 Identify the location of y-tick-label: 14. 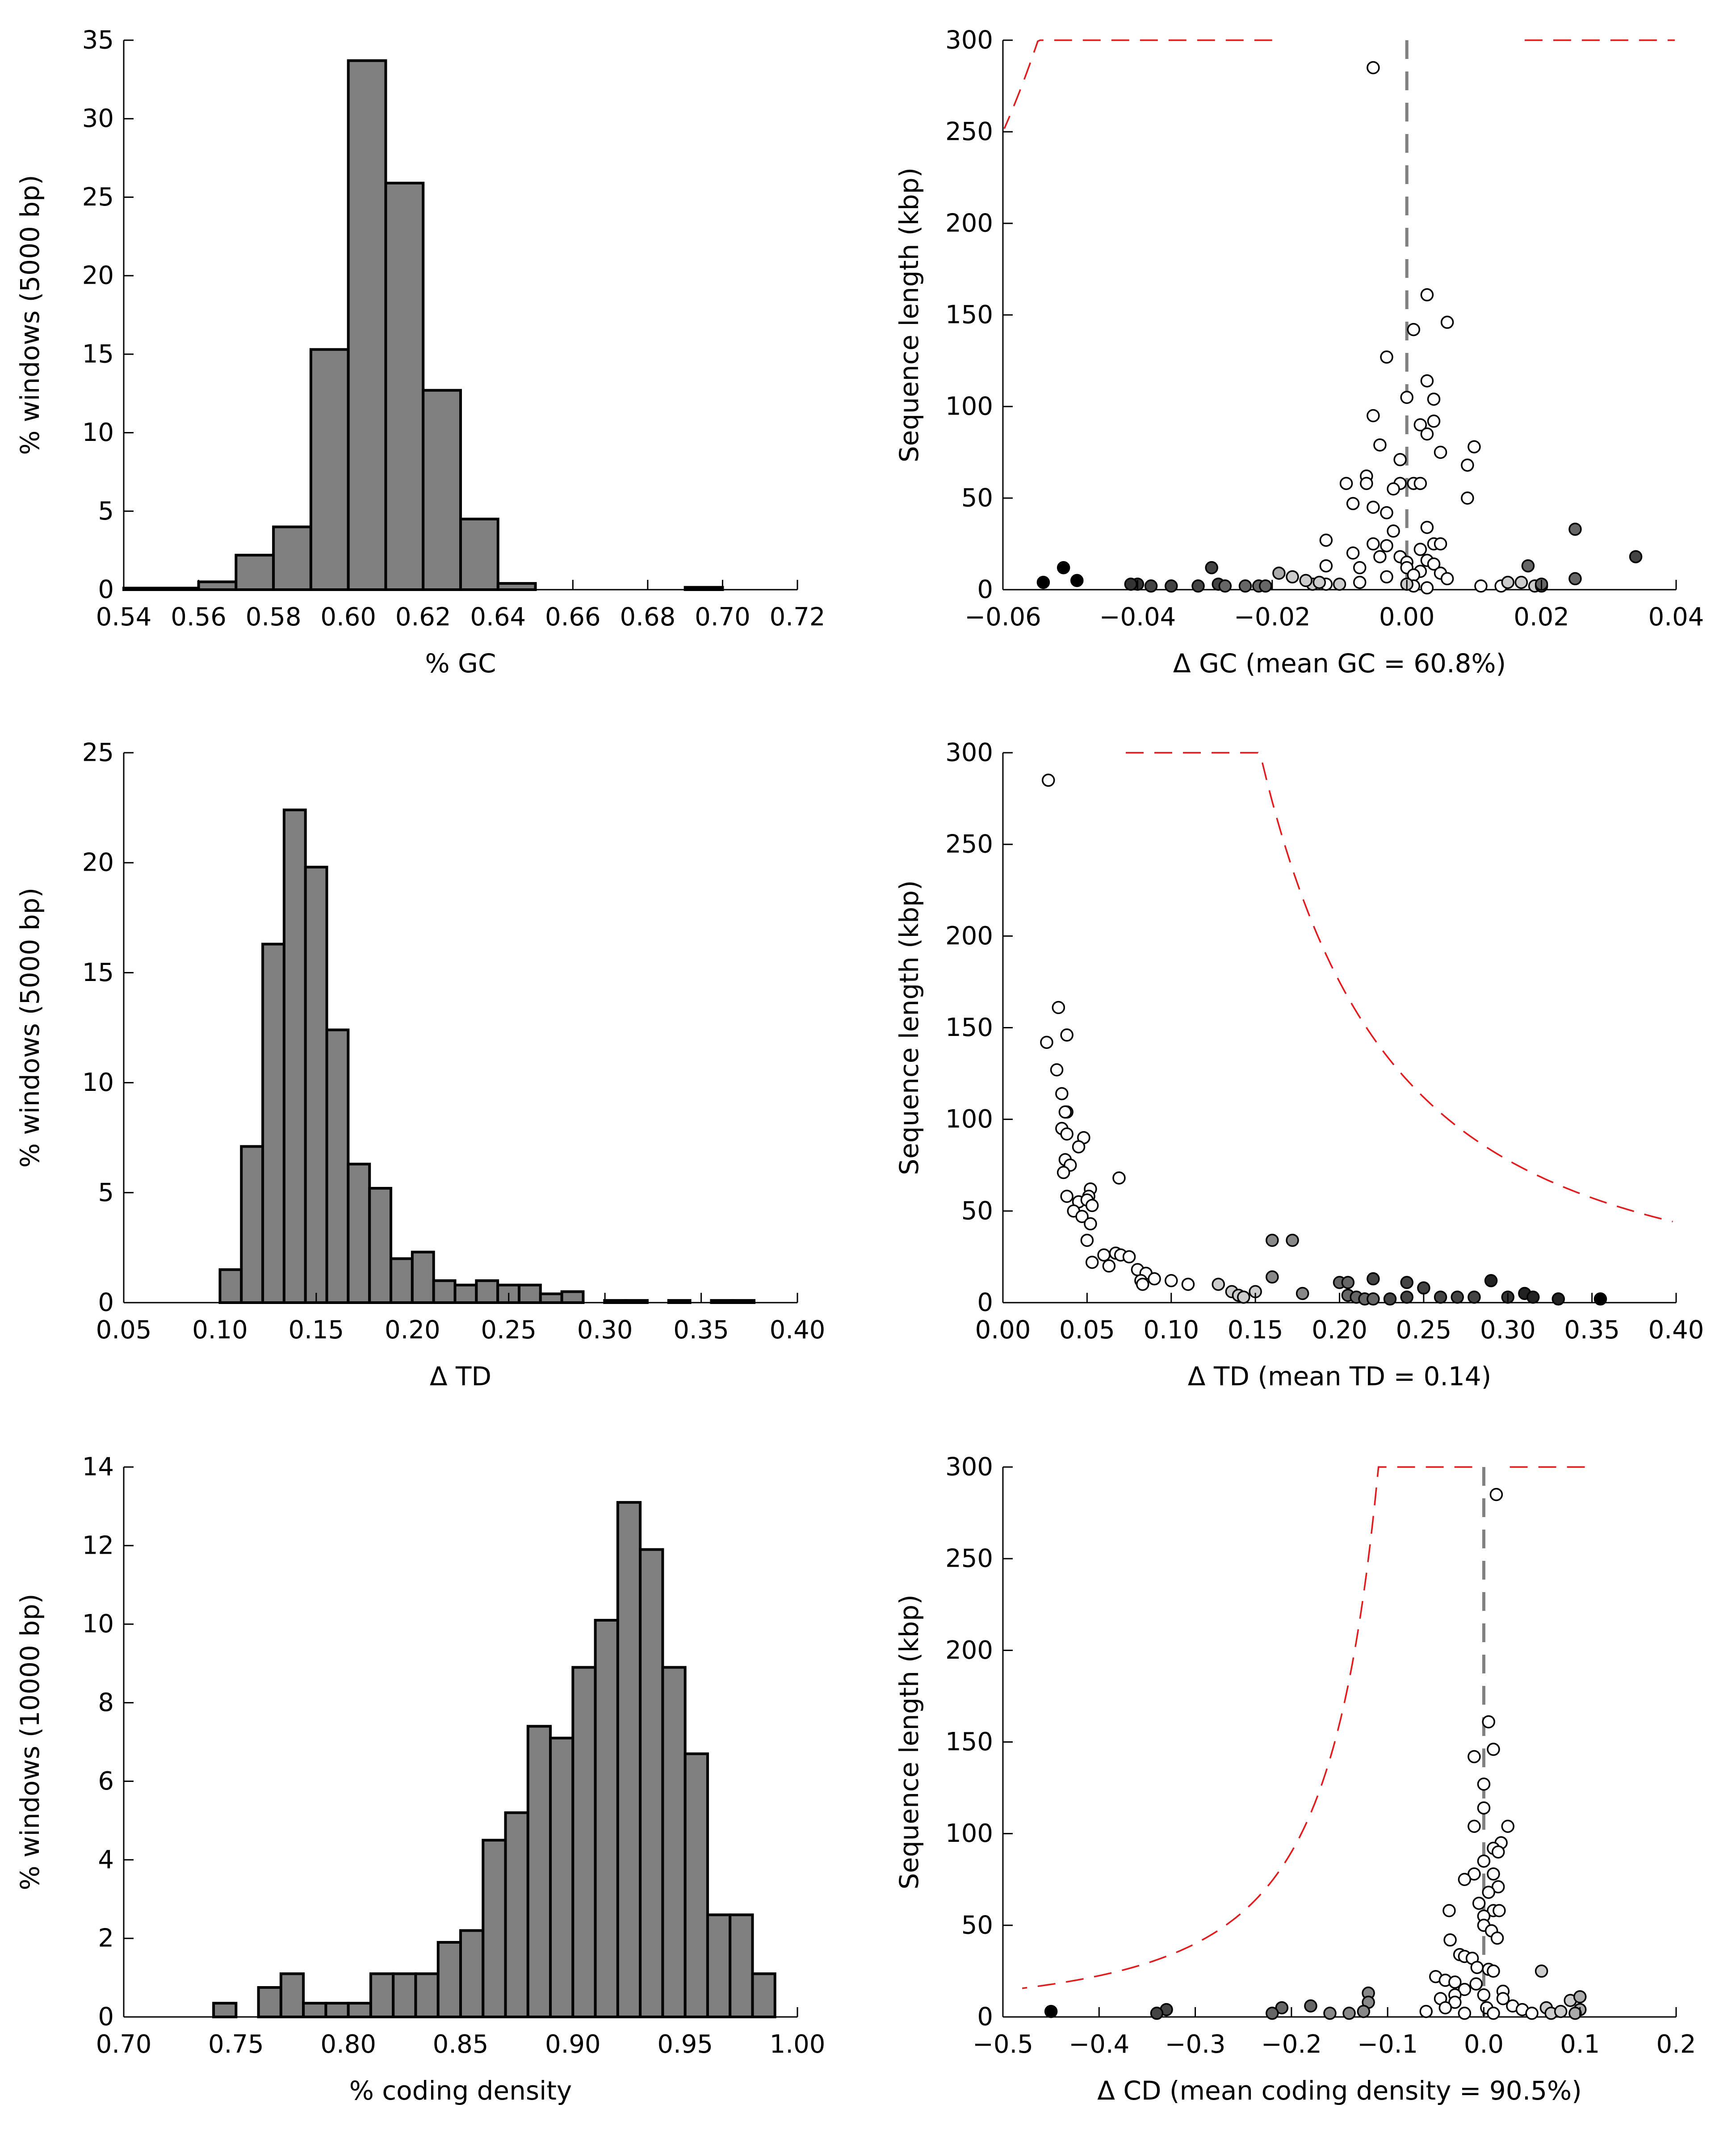
(98, 1468).